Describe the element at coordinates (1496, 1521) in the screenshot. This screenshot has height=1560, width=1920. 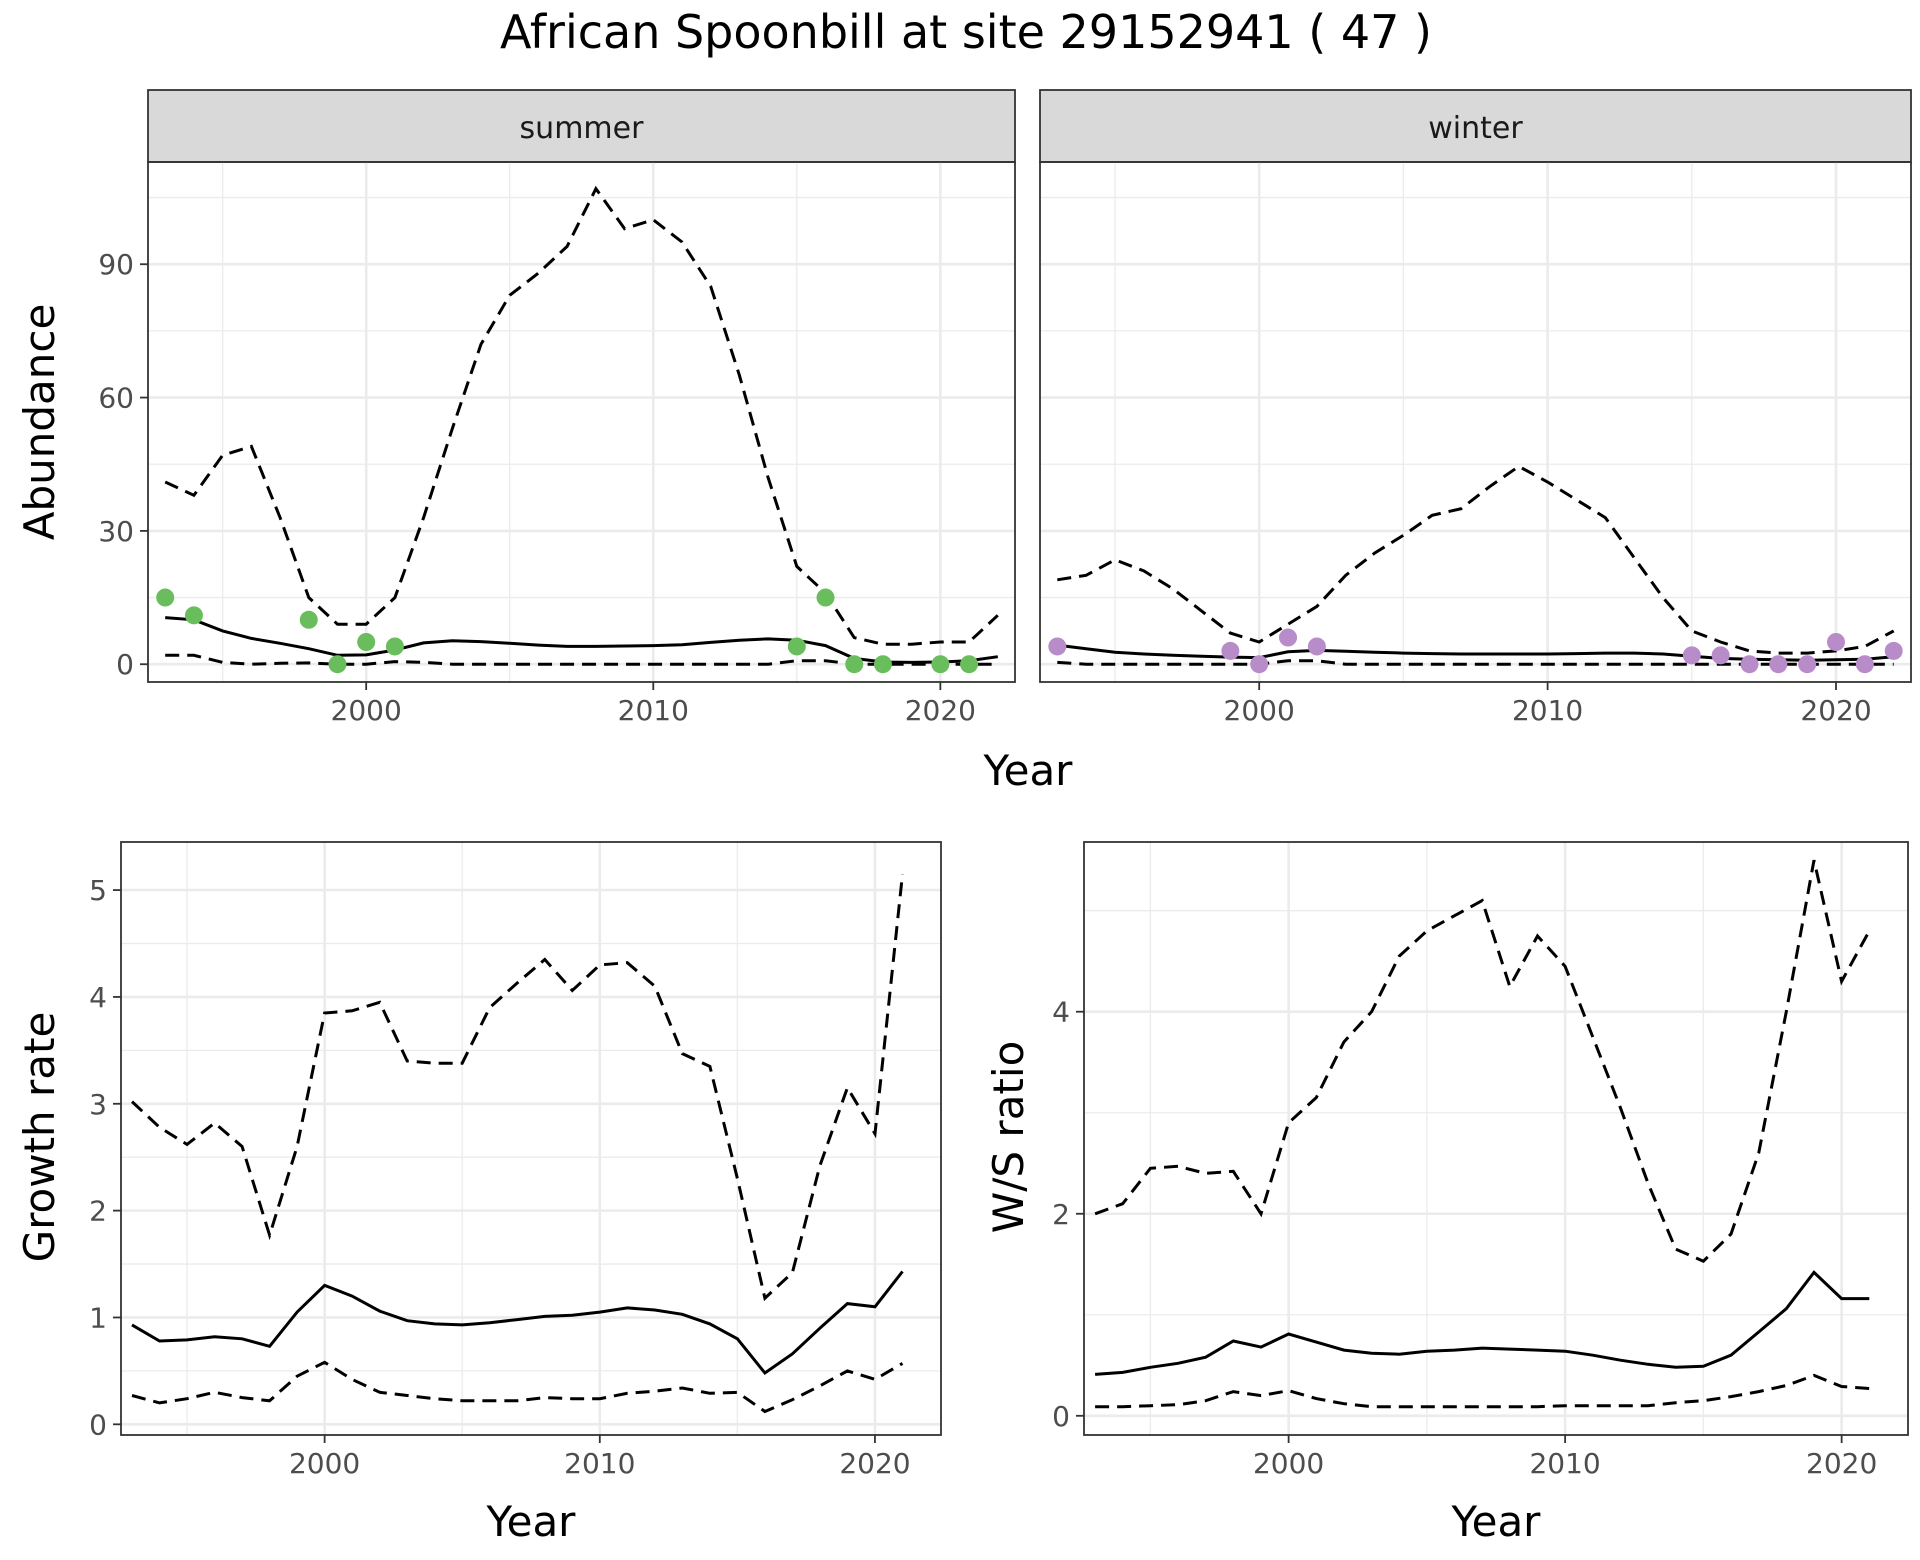
I see `xlabel-ws-ratio: Year` at that location.